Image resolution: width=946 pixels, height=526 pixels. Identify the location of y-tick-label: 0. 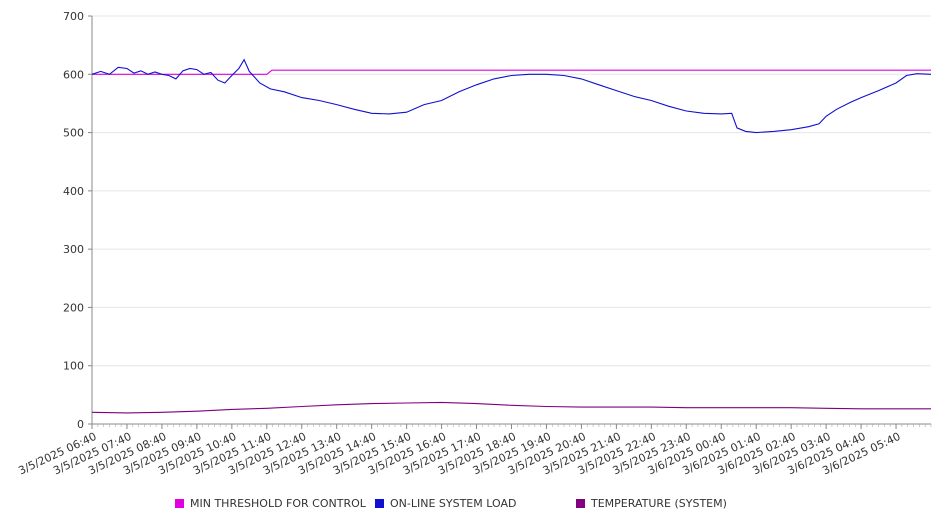
(80, 424).